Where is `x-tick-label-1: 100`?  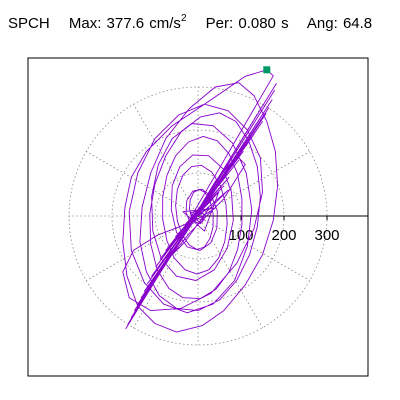
x-tick-label-1: 100 is located at coordinates (240, 235).